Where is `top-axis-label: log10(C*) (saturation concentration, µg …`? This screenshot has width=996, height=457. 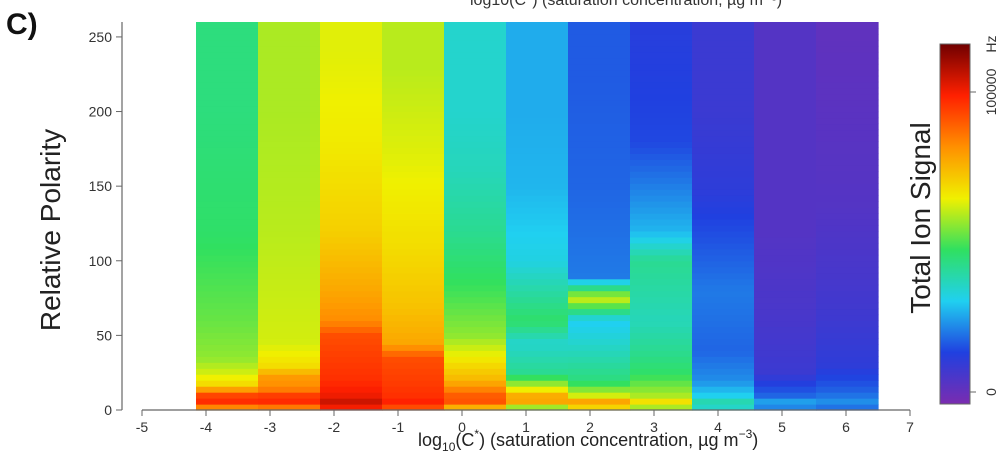 top-axis-label: log10(C*) (saturation concentration, µg … is located at coordinates (626, 4).